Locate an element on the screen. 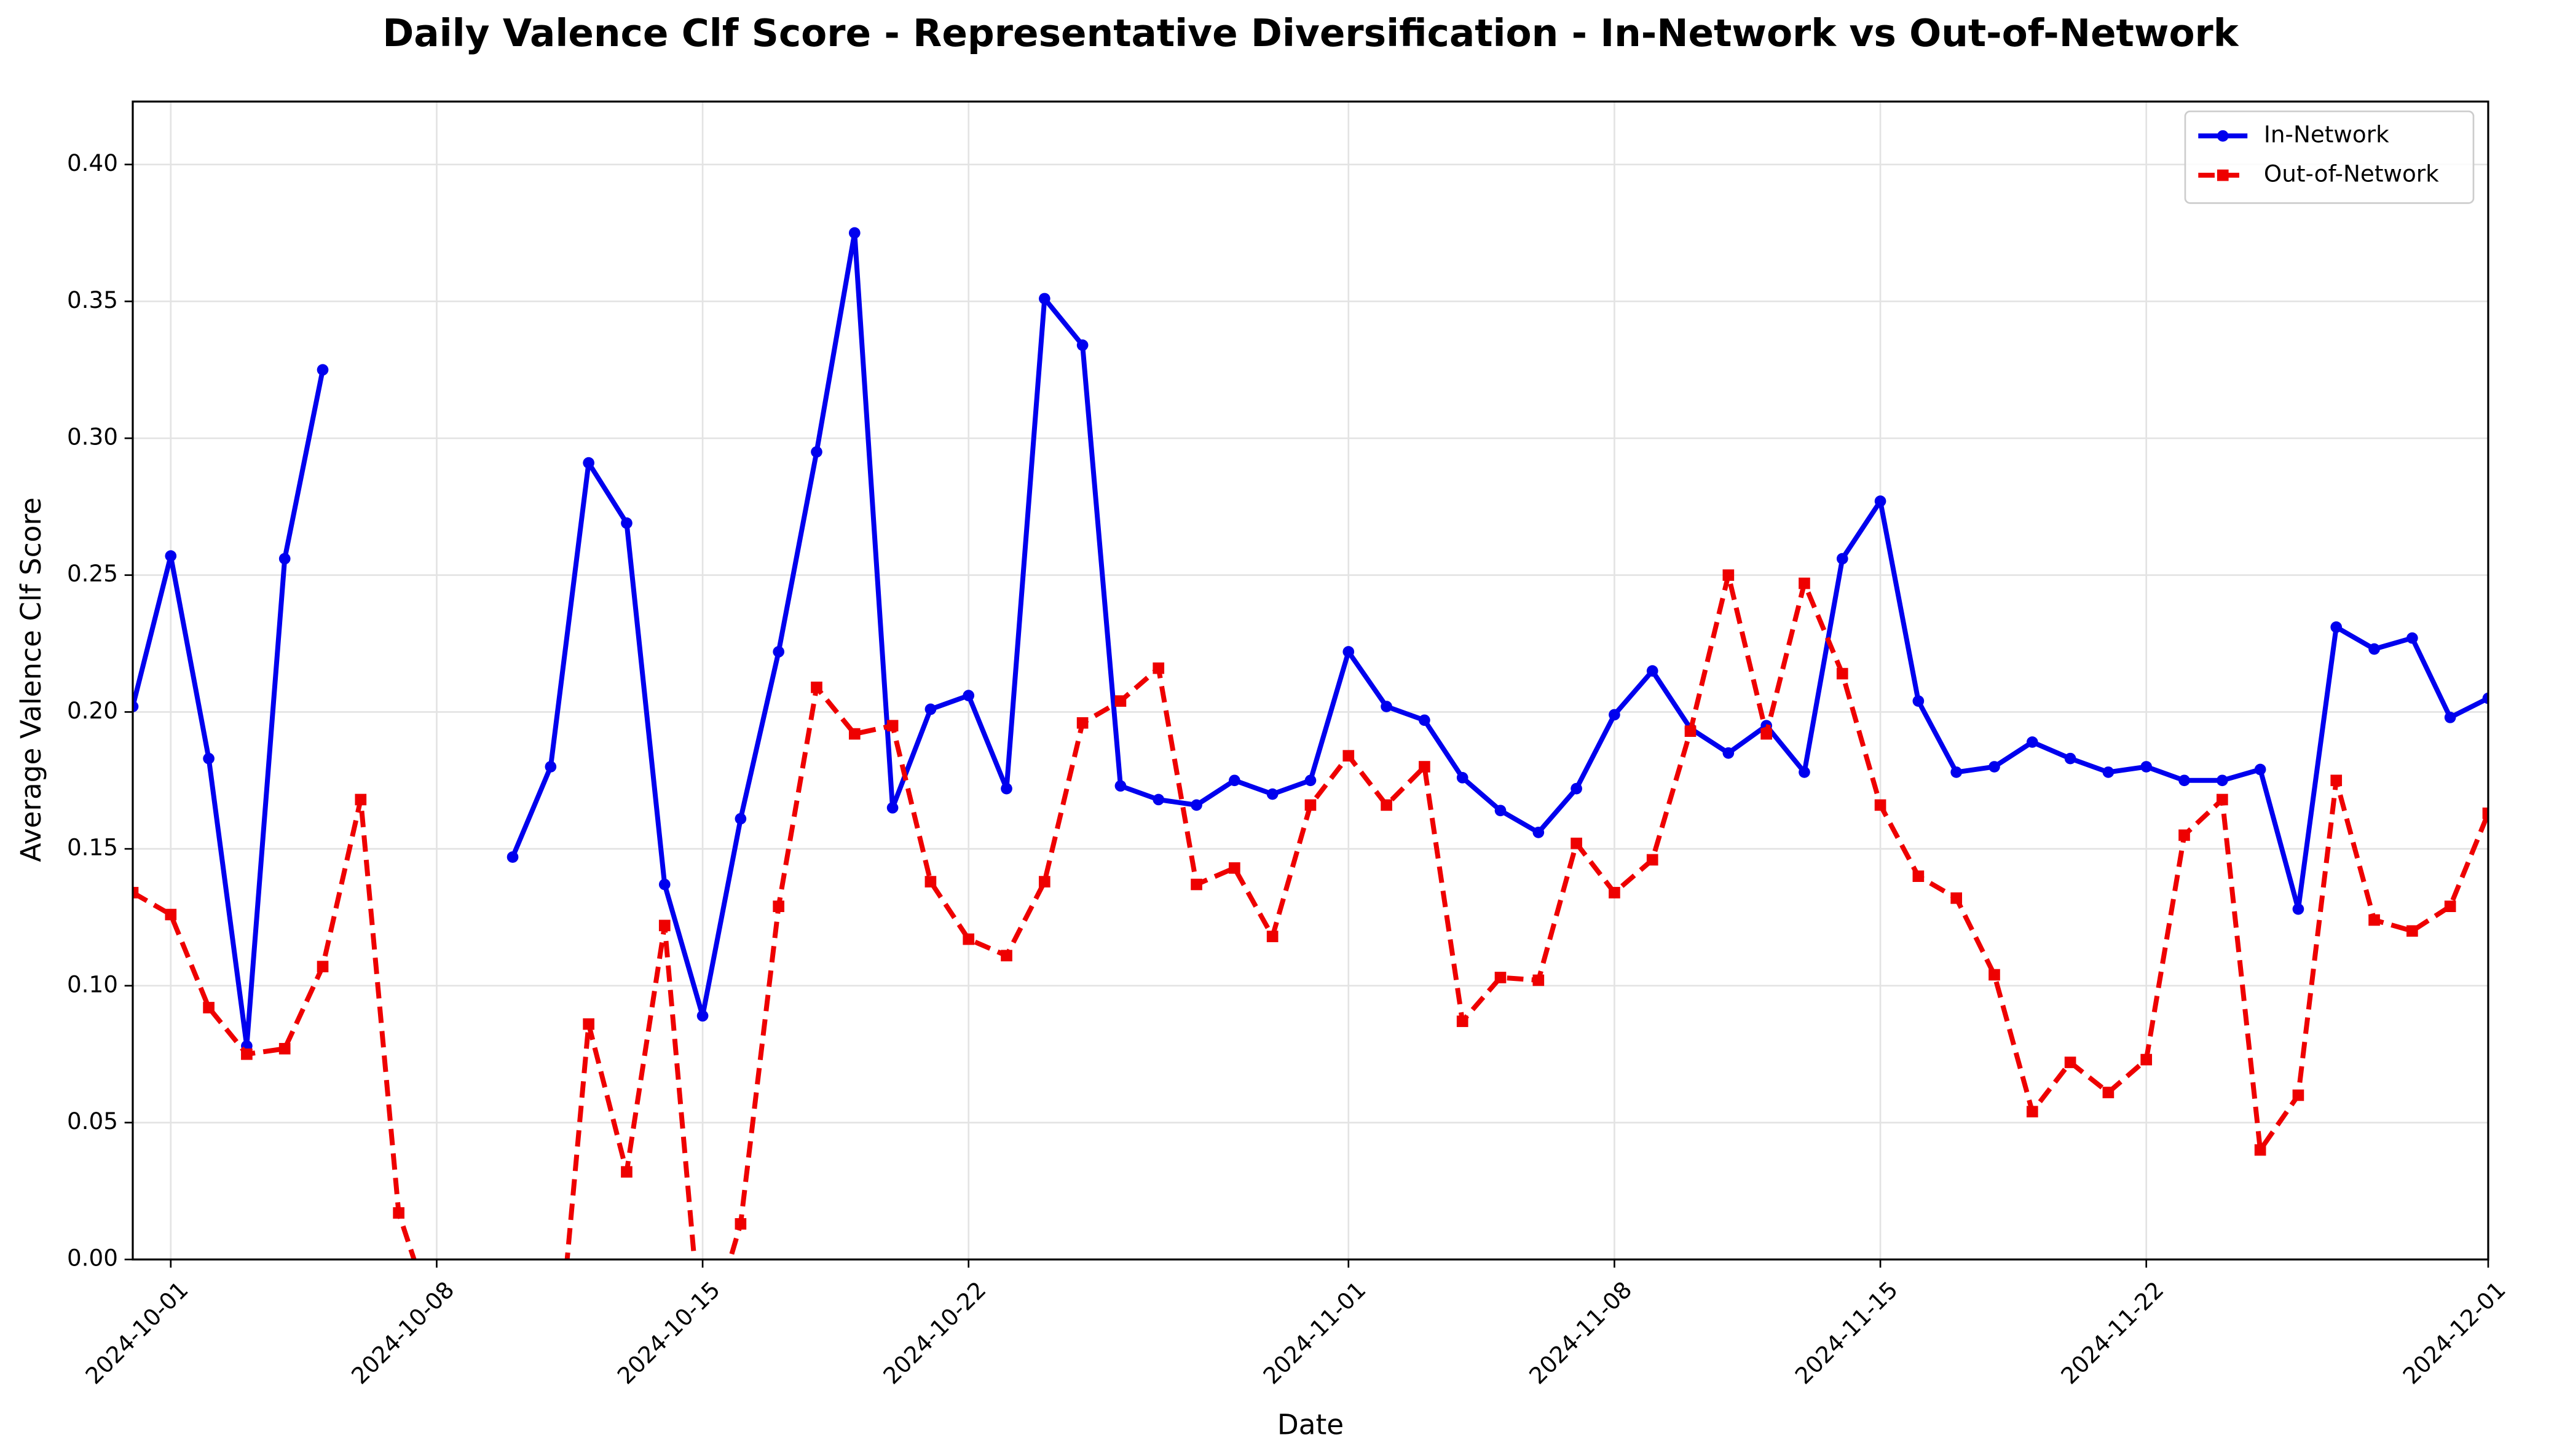 The image size is (2562, 1456). y-tick-label: 0.10 is located at coordinates (92, 984).